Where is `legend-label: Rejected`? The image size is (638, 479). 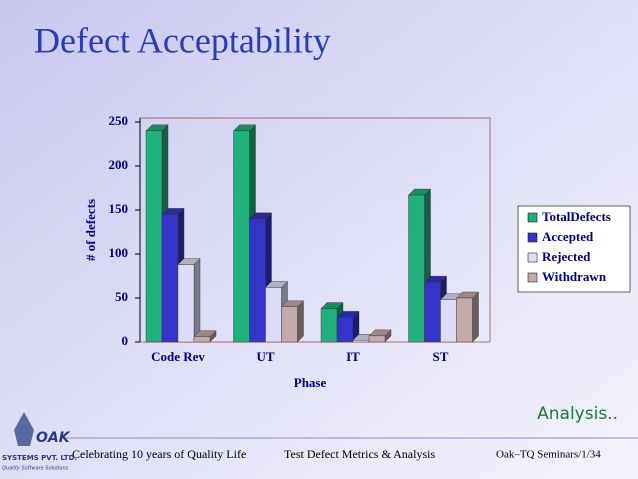
legend-label: Rejected is located at coordinates (566, 256).